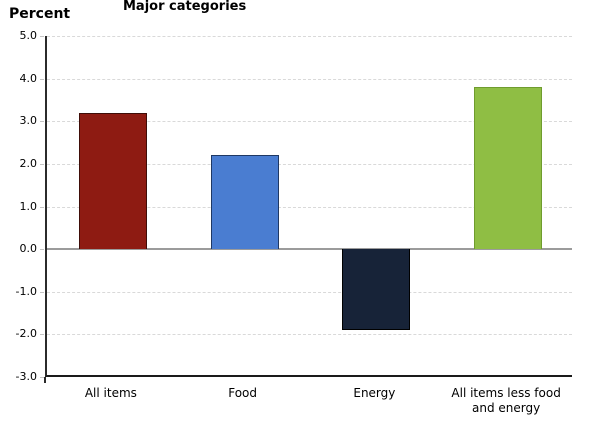  Describe the element at coordinates (45, 380) in the screenshot. I see `x-axis-corner-tick` at that location.